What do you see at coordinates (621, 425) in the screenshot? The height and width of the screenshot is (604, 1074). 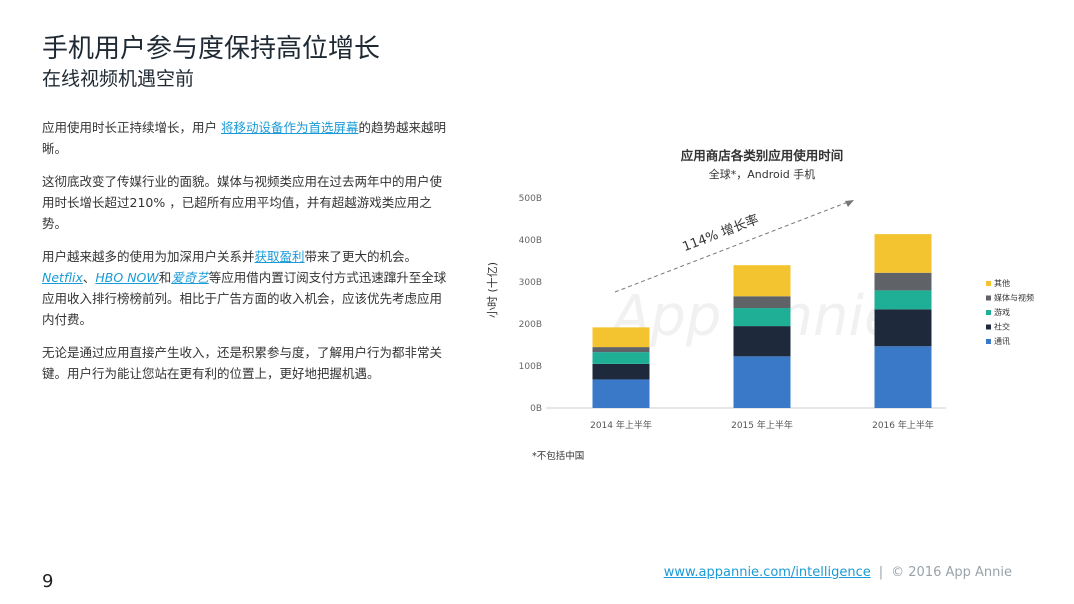 I see `x-tick-label: 2014 年上半年` at bounding box center [621, 425].